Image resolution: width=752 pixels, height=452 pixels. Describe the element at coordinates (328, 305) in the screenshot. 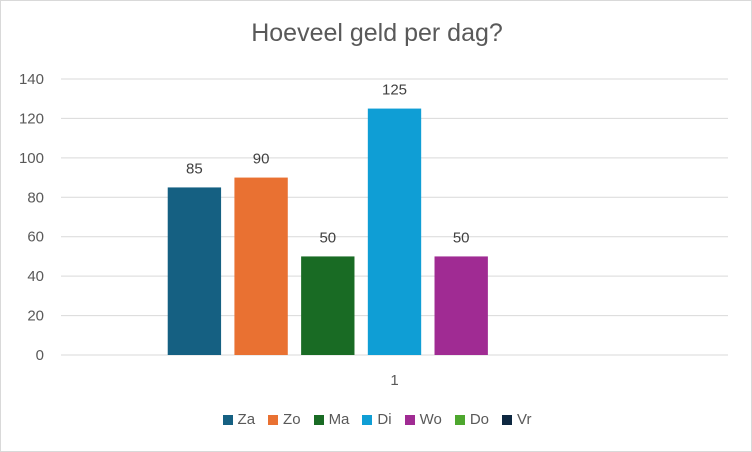

I see `bar-ma` at that location.